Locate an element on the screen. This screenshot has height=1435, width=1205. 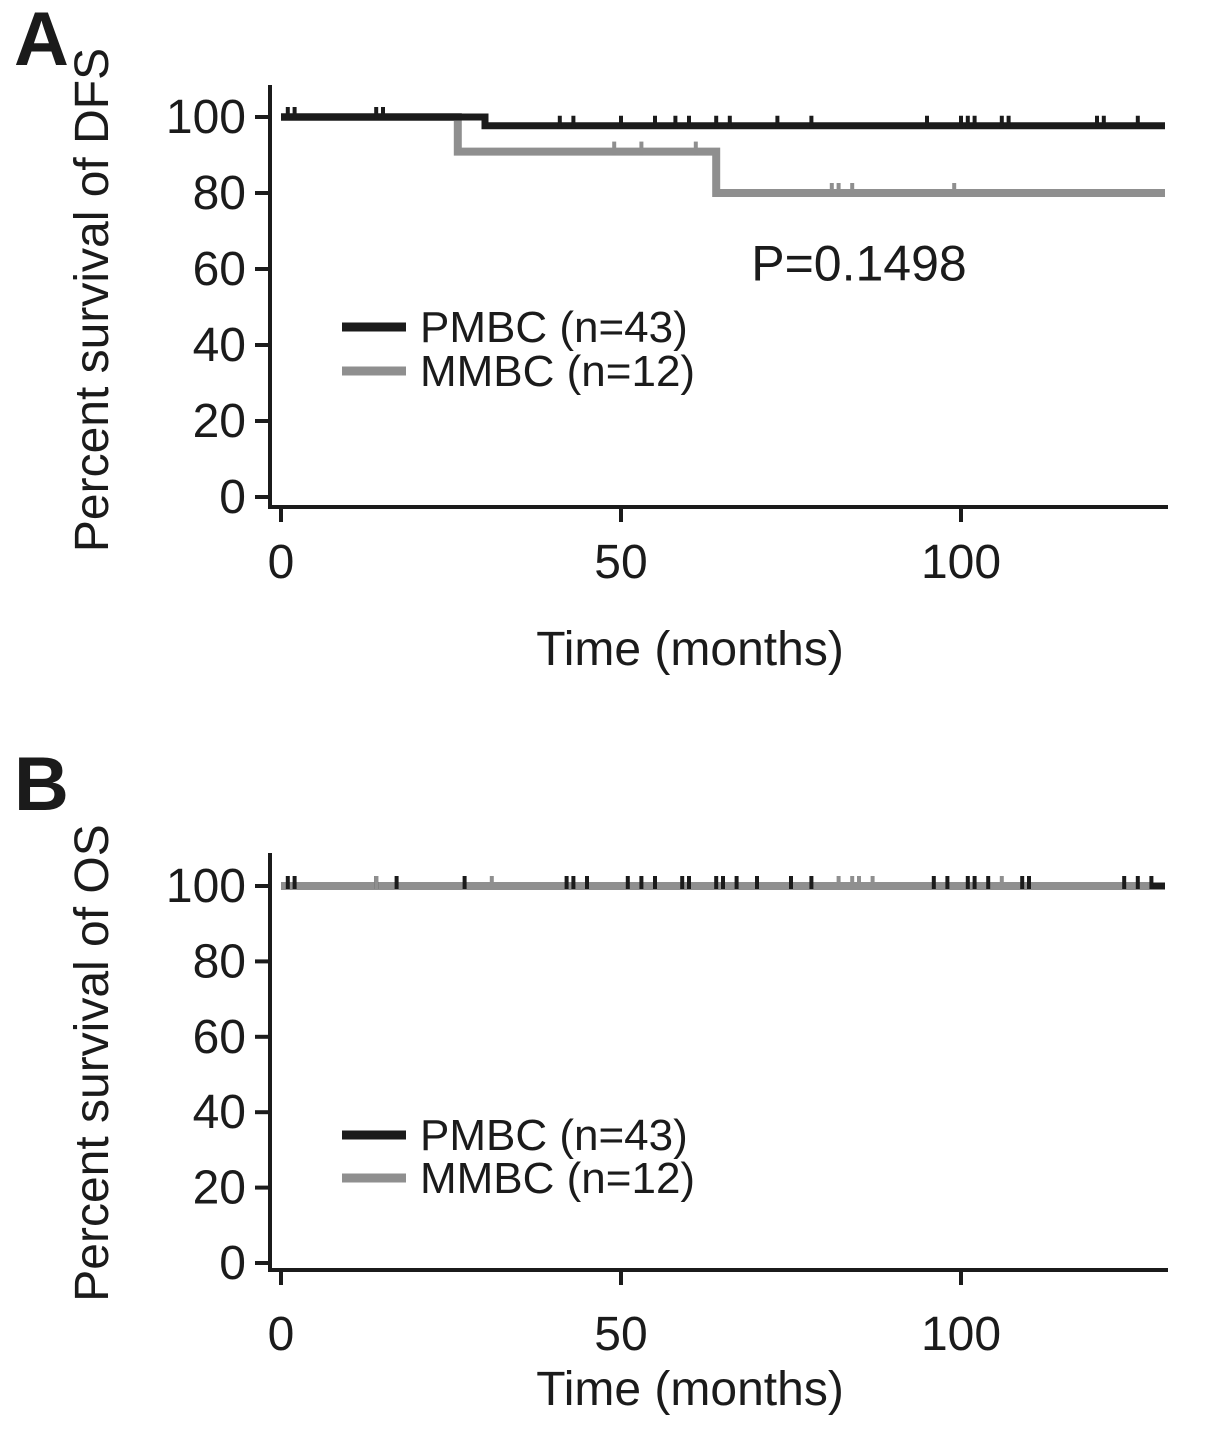
svg-text: Percent survival of DFS is located at coordinates (92, 300).